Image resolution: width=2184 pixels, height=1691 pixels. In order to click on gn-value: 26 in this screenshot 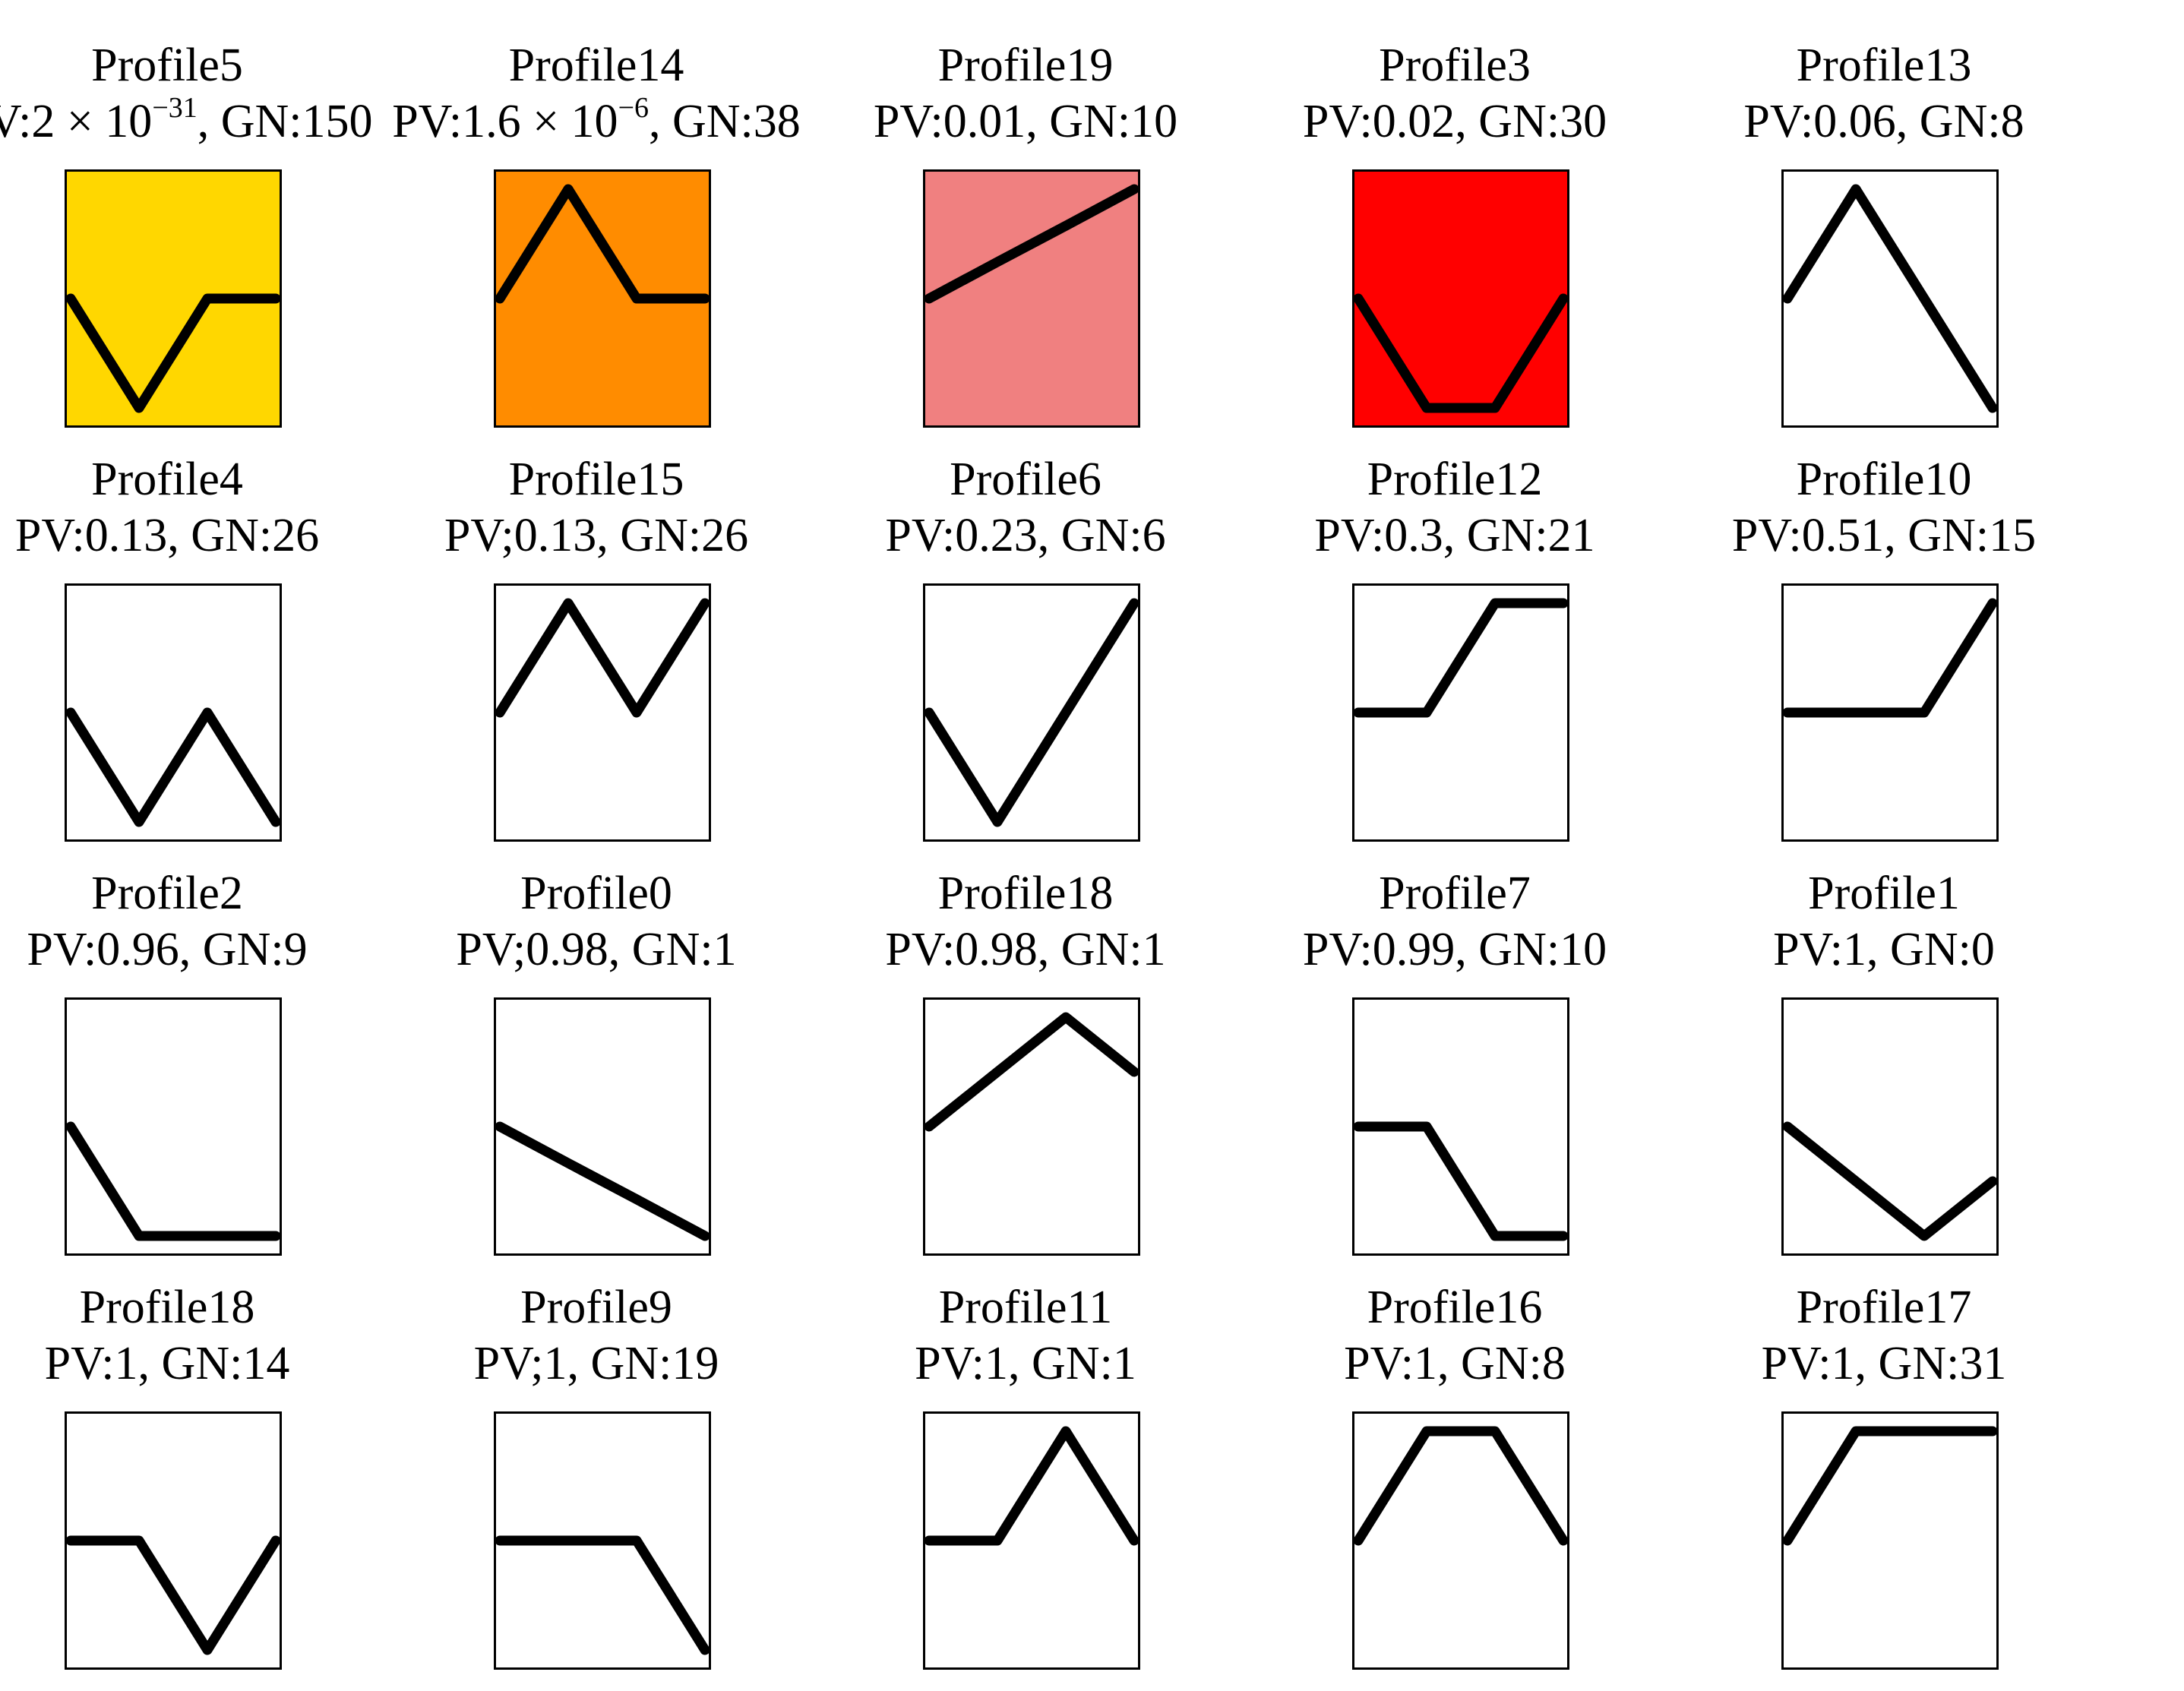, I will do `click(725, 535)`.